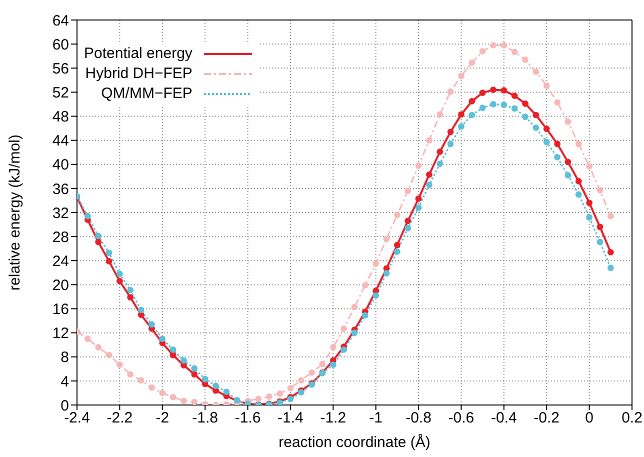  I want to click on x-tick-label: -1, so click(376, 418).